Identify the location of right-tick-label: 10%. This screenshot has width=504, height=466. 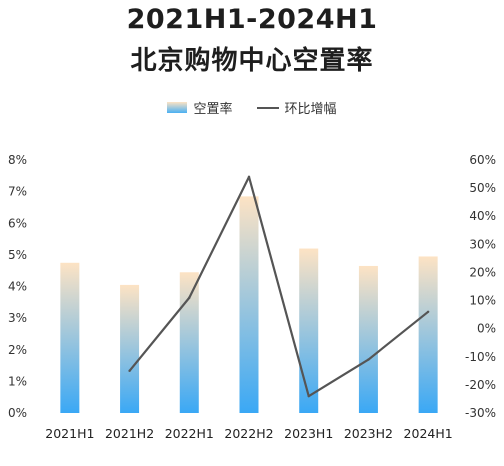
(482, 301).